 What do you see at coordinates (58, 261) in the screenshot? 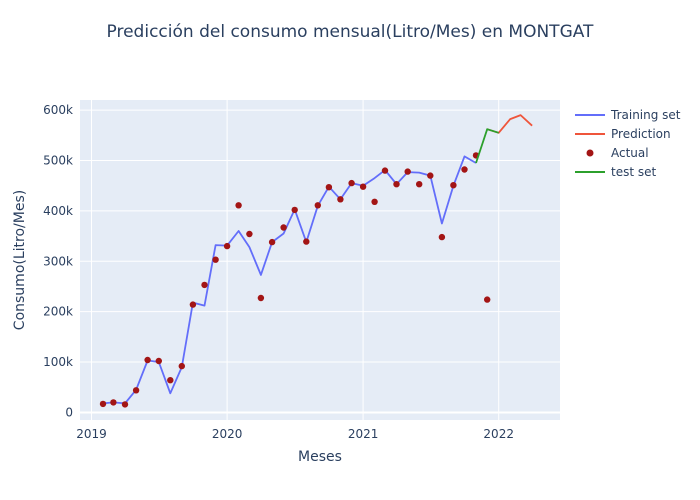
I see `y-tick-label: 300k` at bounding box center [58, 261].